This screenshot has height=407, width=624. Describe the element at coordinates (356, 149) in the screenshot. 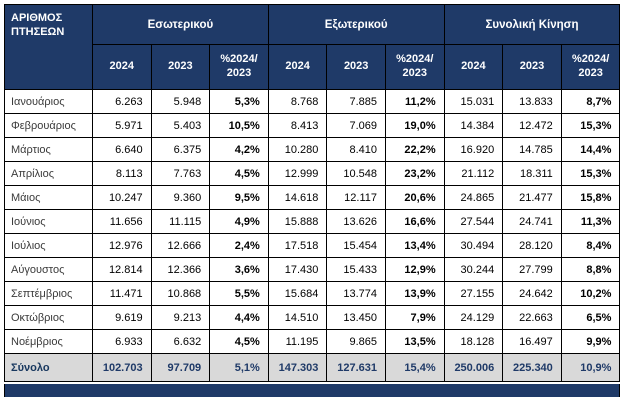

I see `value-cell: 8.410` at that location.